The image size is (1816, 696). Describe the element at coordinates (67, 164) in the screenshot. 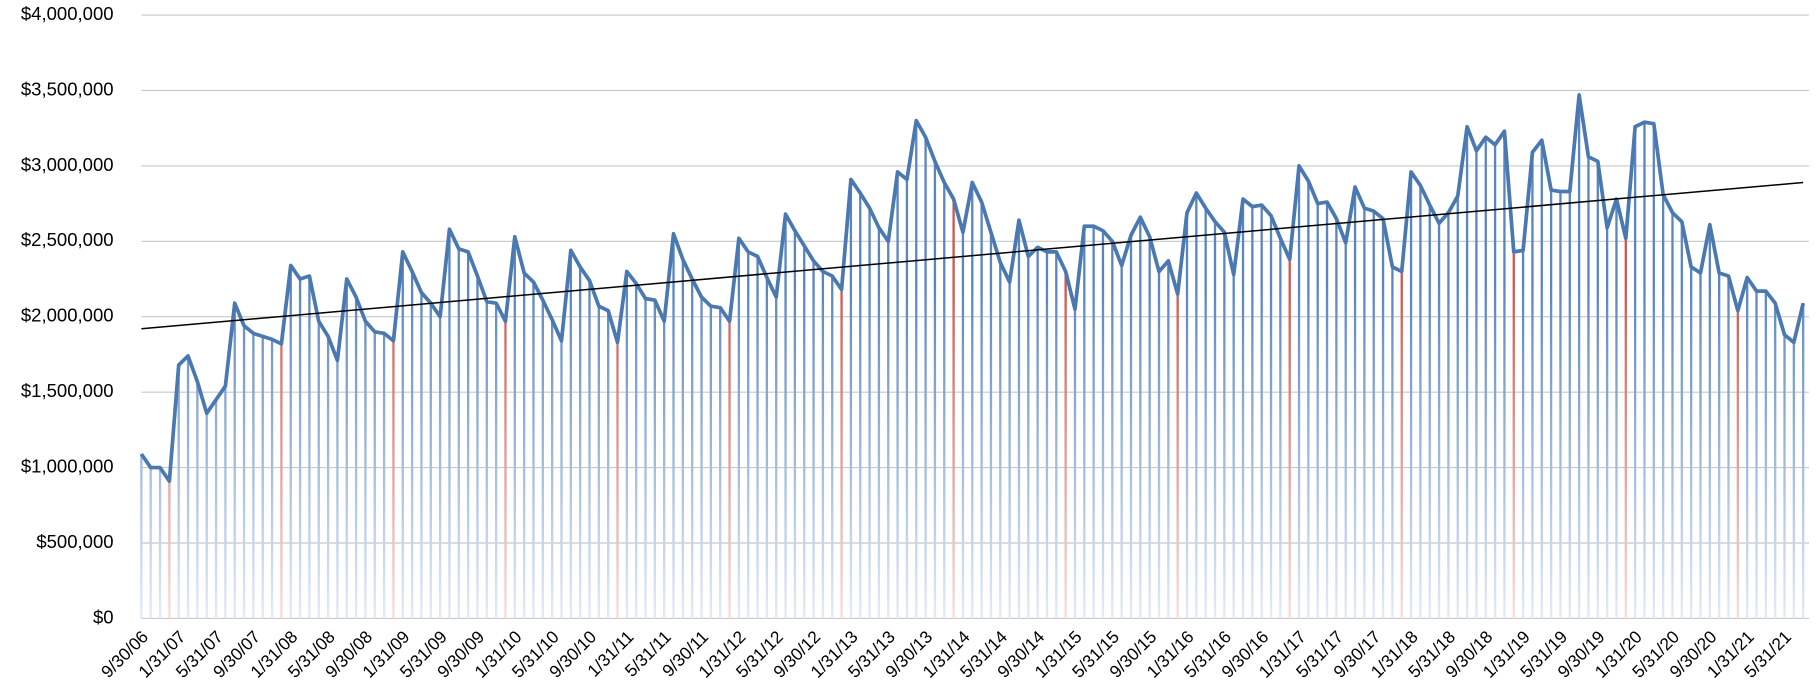

I see `y-tick-label: $3,000,000` at that location.